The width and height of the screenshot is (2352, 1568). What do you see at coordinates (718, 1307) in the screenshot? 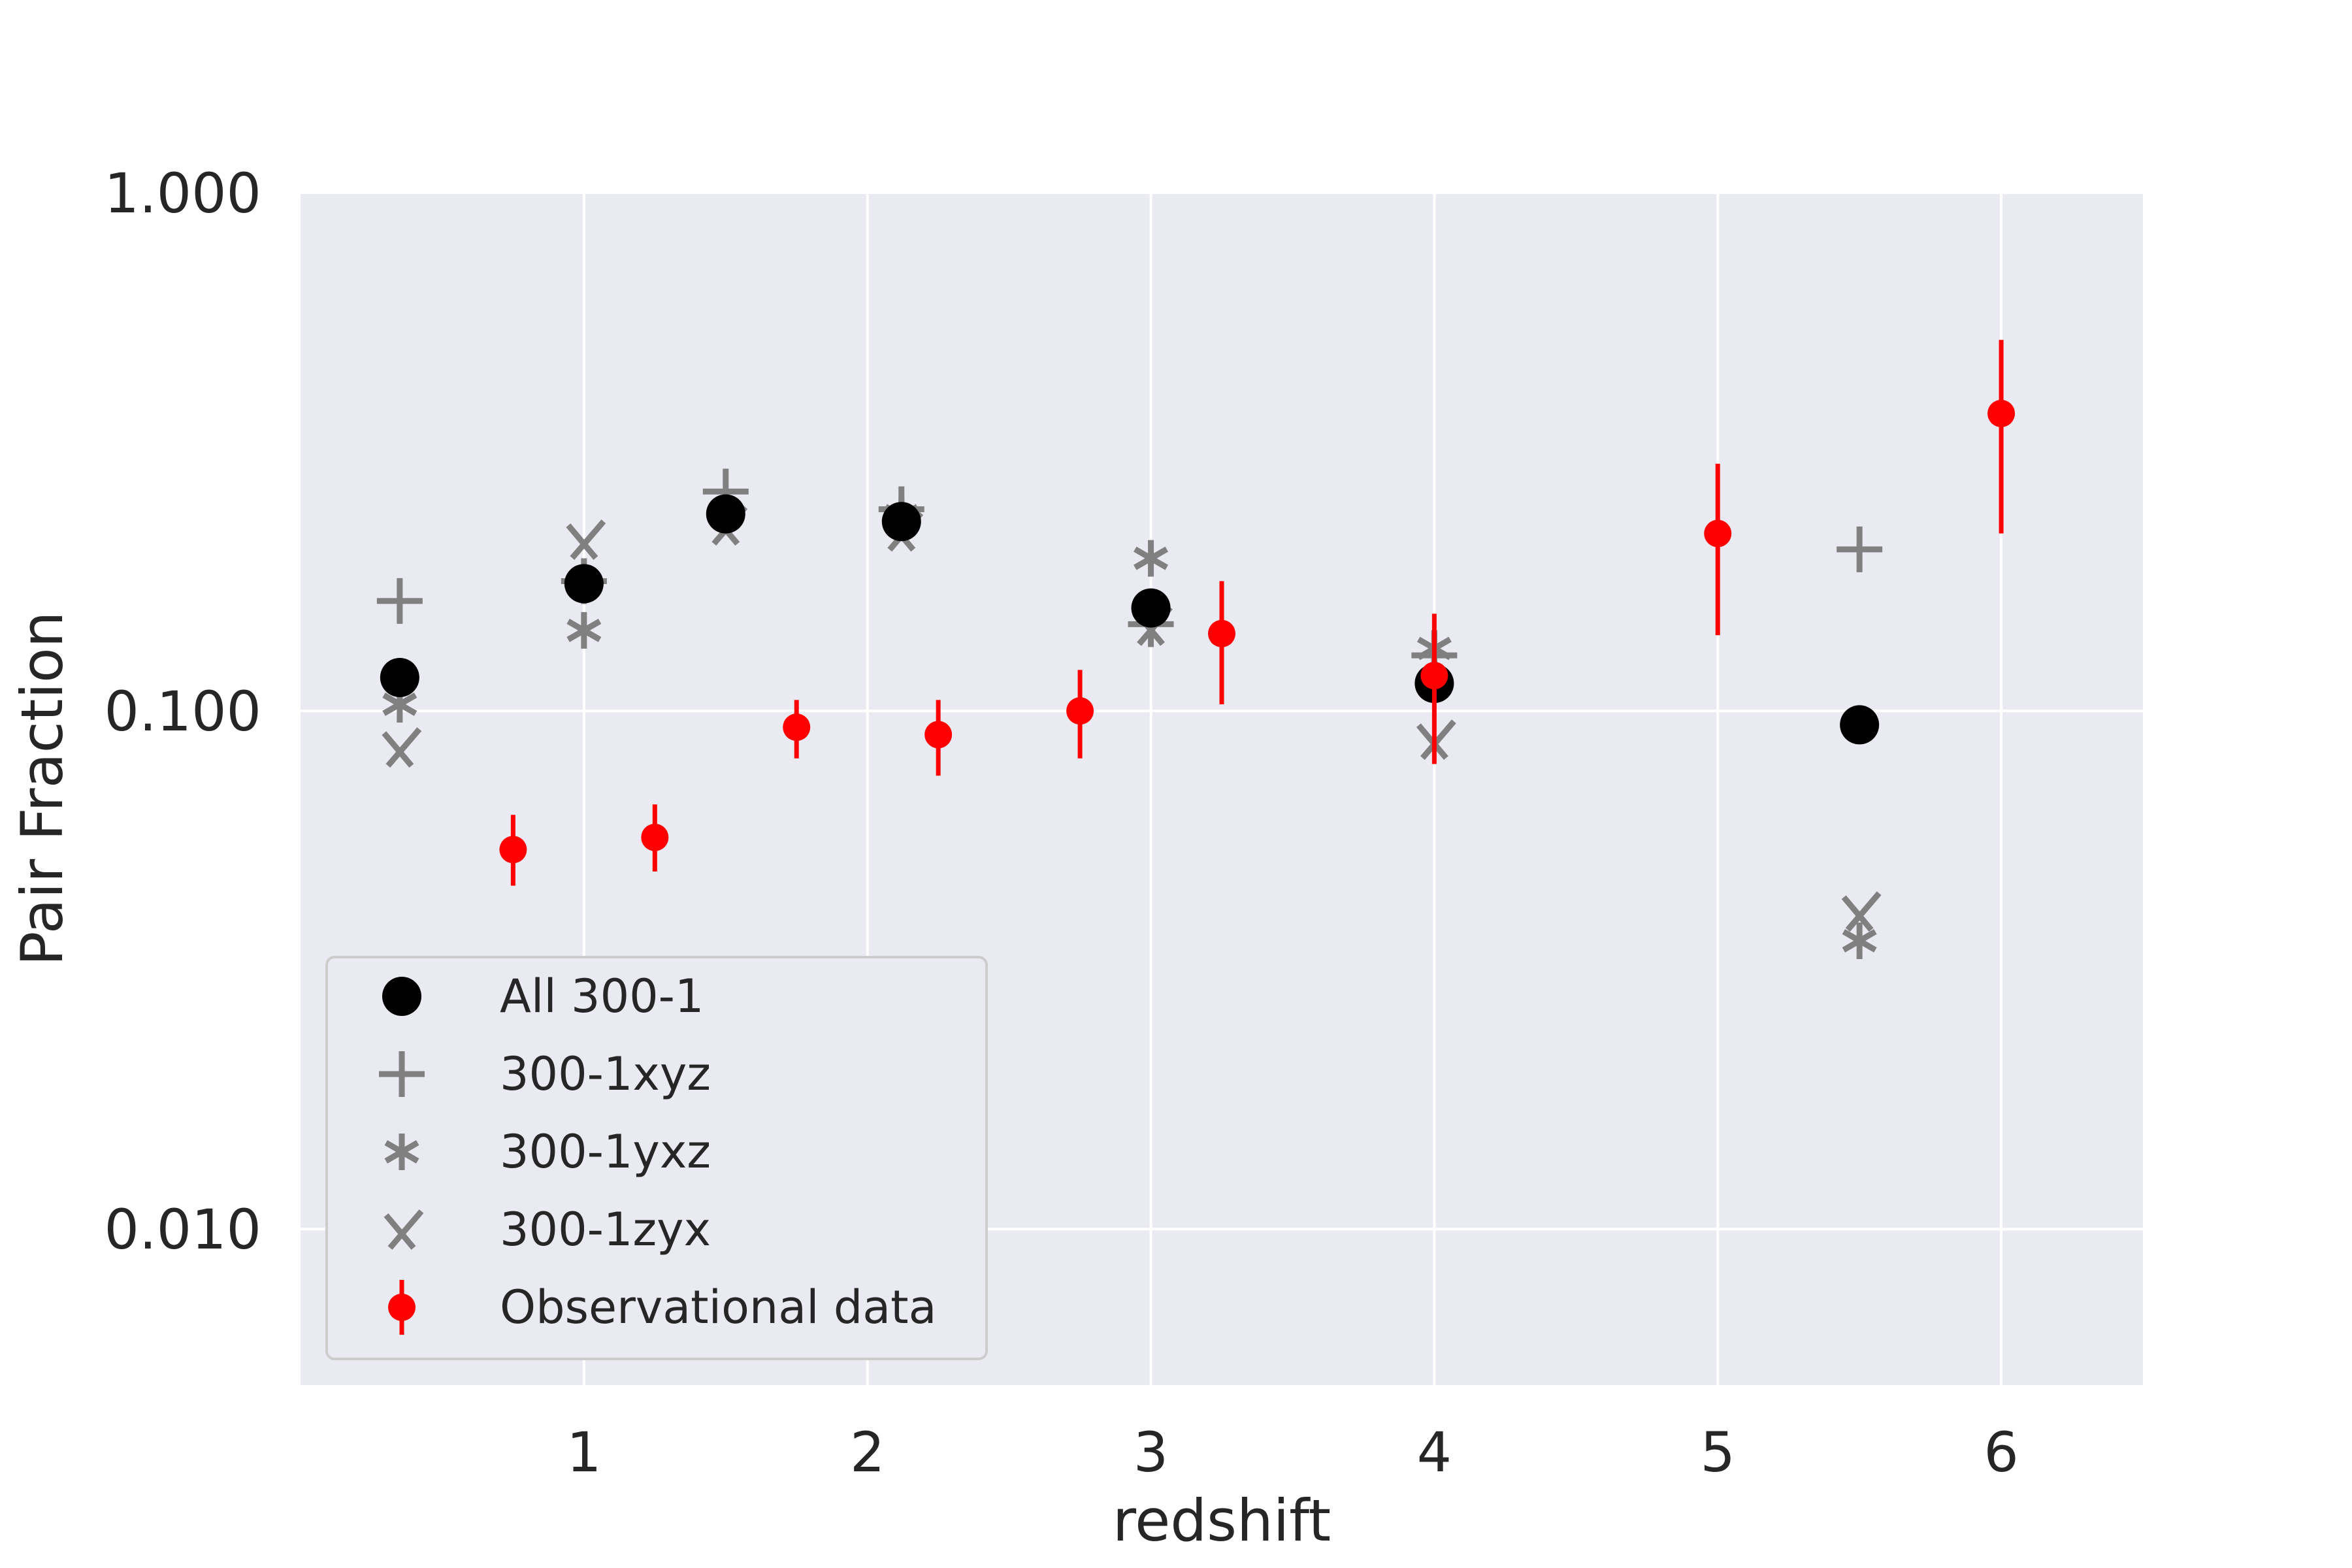
I see `legend-label: Observational data` at bounding box center [718, 1307].